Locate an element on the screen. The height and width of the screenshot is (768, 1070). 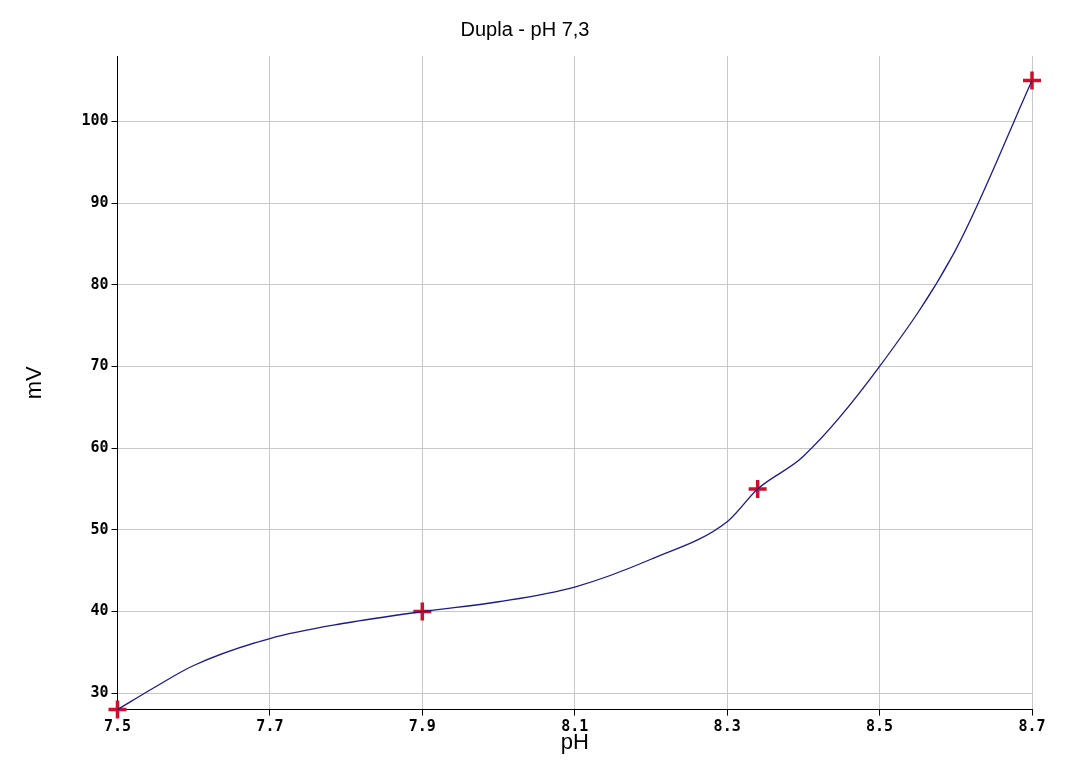
y-tick-label: 60 is located at coordinates (99, 447).